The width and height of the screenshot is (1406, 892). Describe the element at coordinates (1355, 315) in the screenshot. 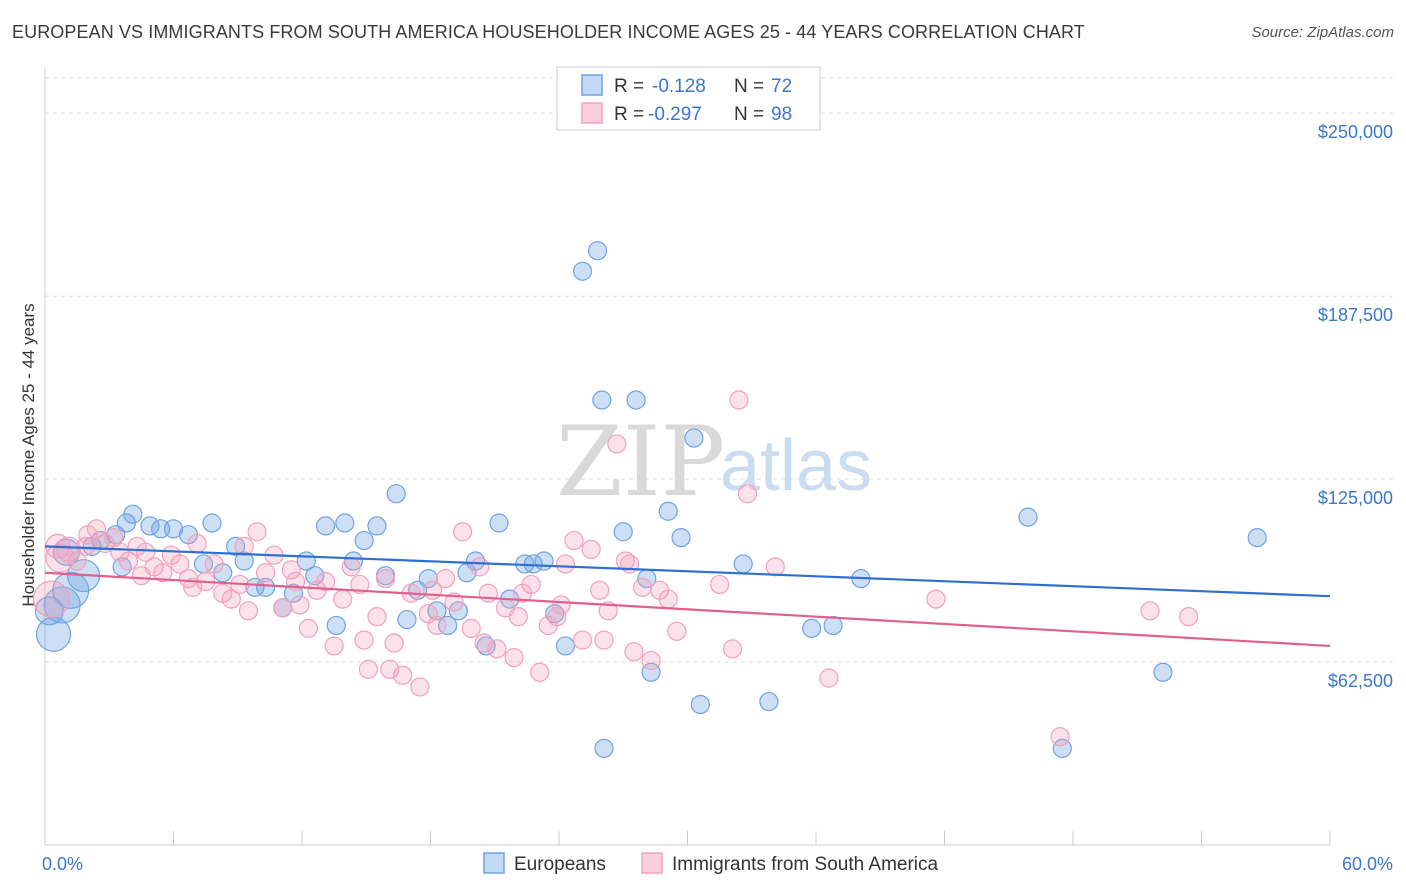

I see `y-tick-label: $187,500` at that location.